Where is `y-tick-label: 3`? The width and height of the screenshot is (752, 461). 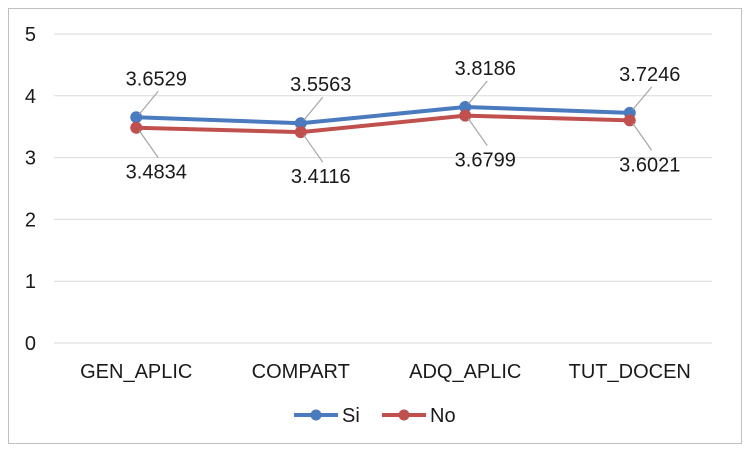
y-tick-label: 3 is located at coordinates (30, 159).